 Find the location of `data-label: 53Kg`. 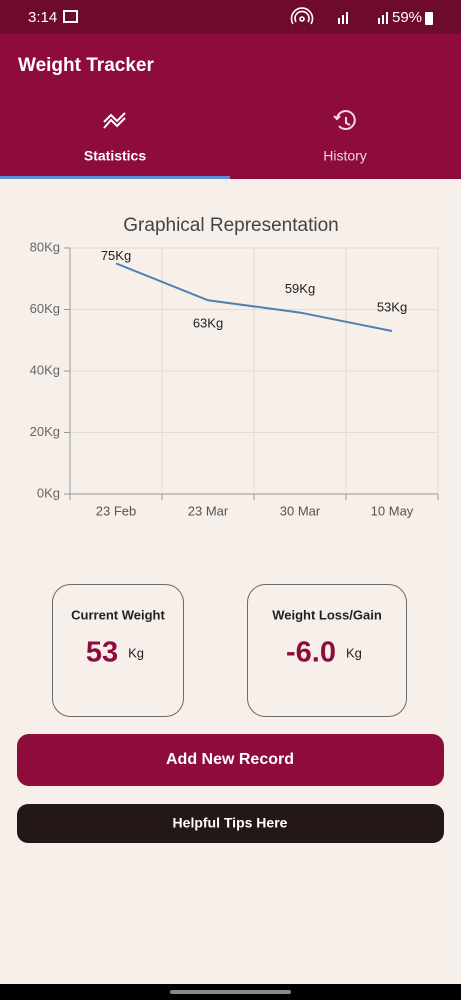

data-label: 53Kg is located at coordinates (392, 306).